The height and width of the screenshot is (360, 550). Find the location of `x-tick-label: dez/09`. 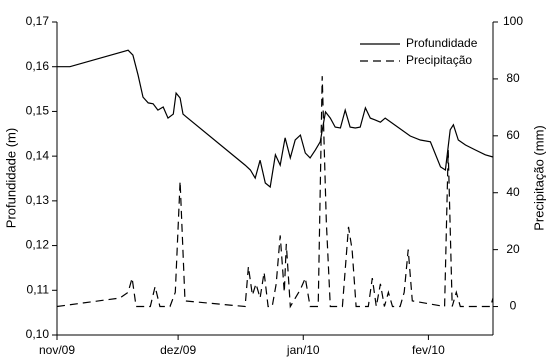

x-tick-label: dez/09 is located at coordinates (178, 350).